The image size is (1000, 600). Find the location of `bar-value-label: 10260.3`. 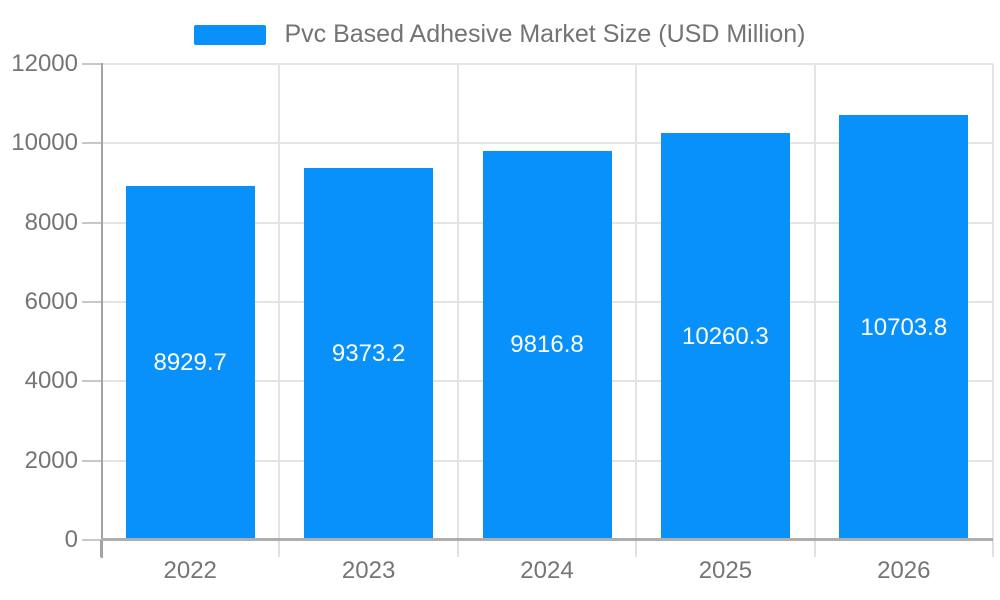

bar-value-label: 10260.3 is located at coordinates (725, 336).